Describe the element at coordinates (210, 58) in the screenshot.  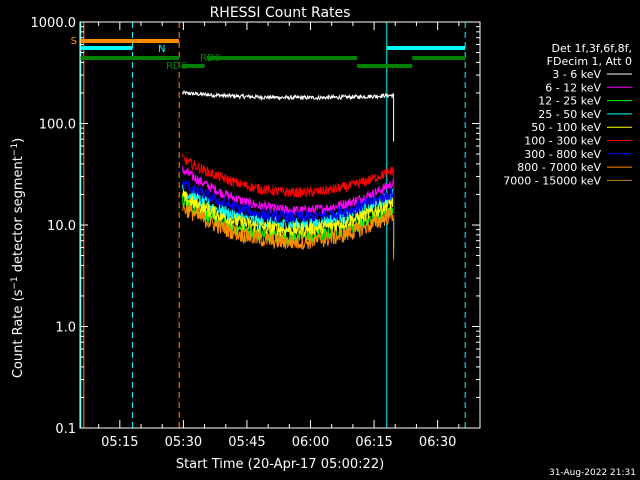
I see `flag-bar-label: RD0` at that location.